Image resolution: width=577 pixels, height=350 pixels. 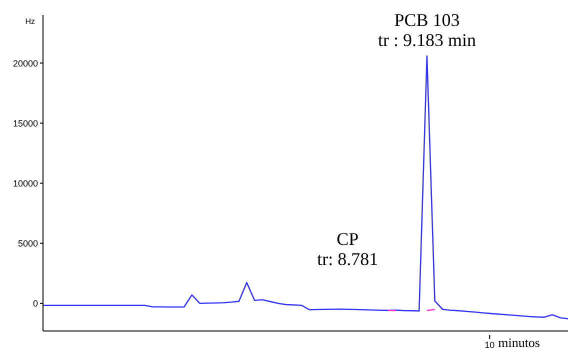 I want to click on annotation: PCB 103 tr : 9.183 min, so click(x=427, y=30).